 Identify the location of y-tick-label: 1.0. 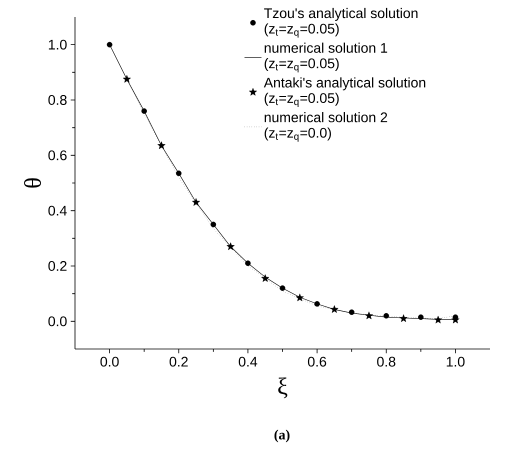
(57, 45).